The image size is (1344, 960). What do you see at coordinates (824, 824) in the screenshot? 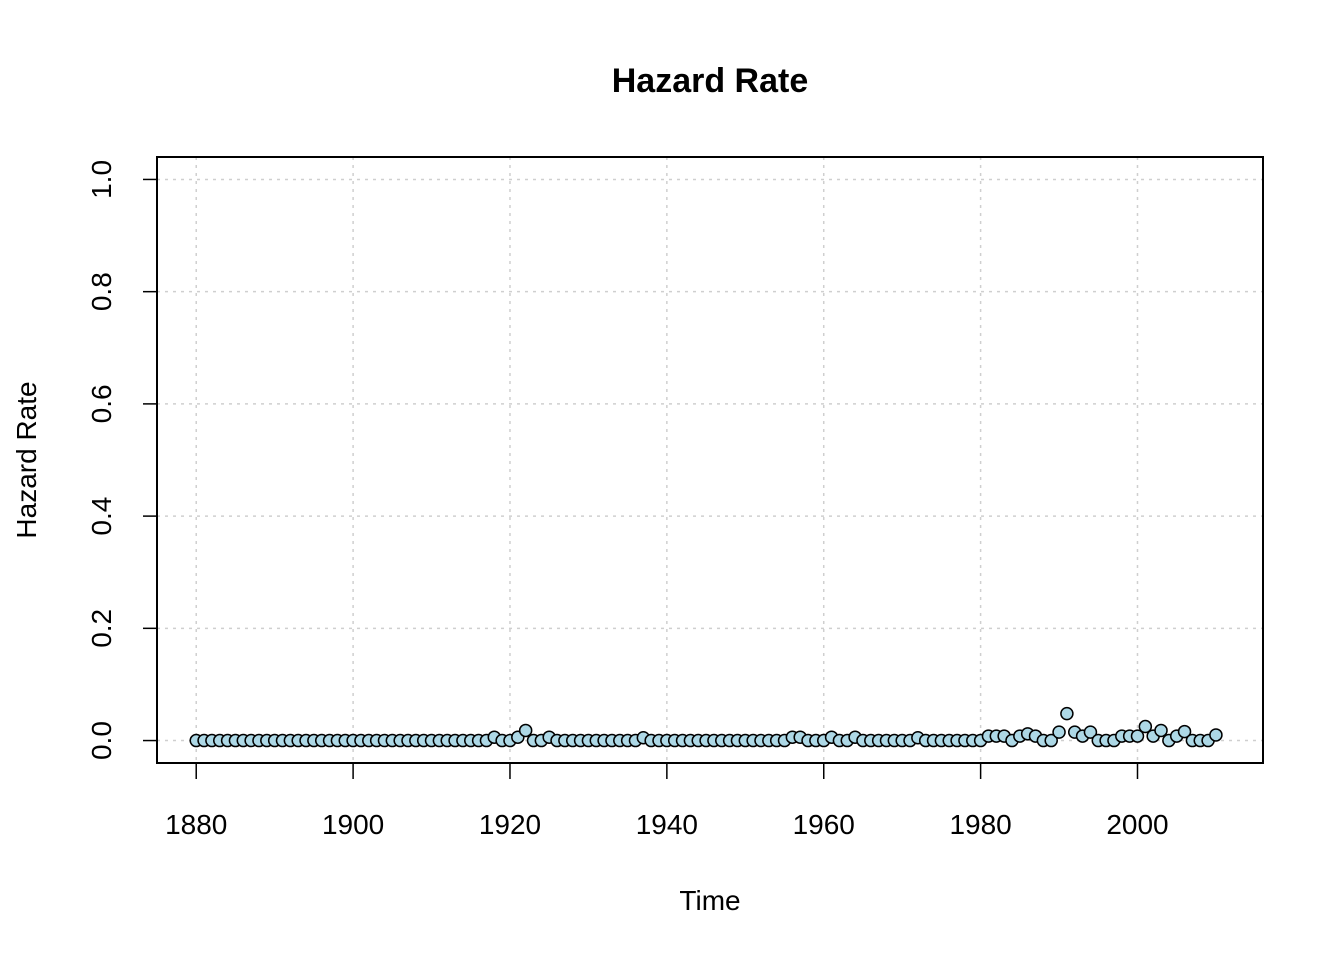
I see `x-tick-label: 1960` at bounding box center [824, 824].